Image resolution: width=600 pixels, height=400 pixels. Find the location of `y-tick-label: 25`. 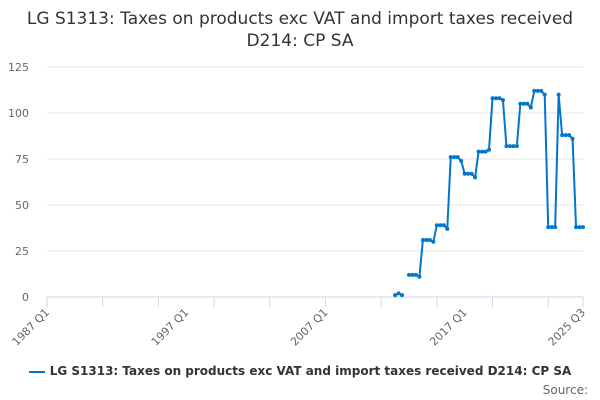

y-tick-label: 25 is located at coordinates (22, 251).